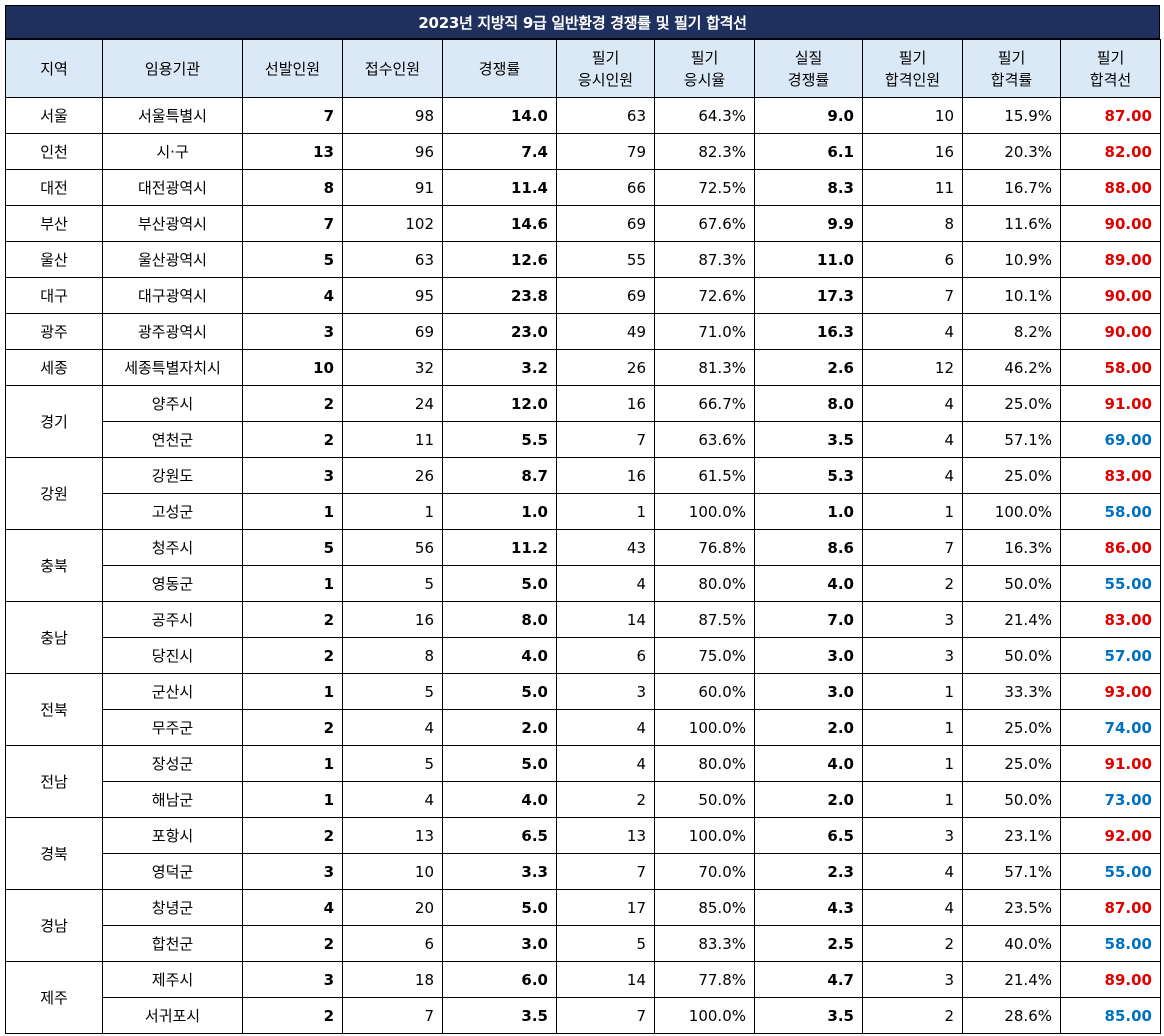 The height and width of the screenshot is (1036, 1164). Describe the element at coordinates (704, 511) in the screenshot. I see `attendance-rate-cell: 100.0%` at that location.